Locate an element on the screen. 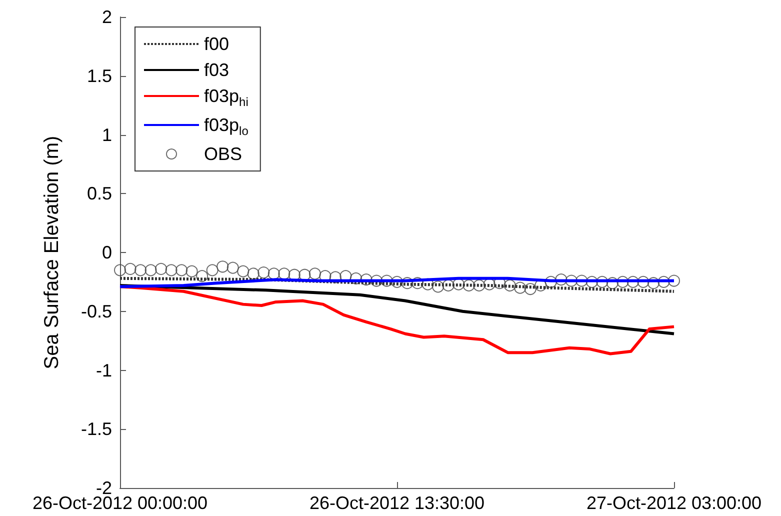 This screenshot has width=781, height=516. x-tick-label: 27-Oct-2012 03:00:00 is located at coordinates (674, 503).